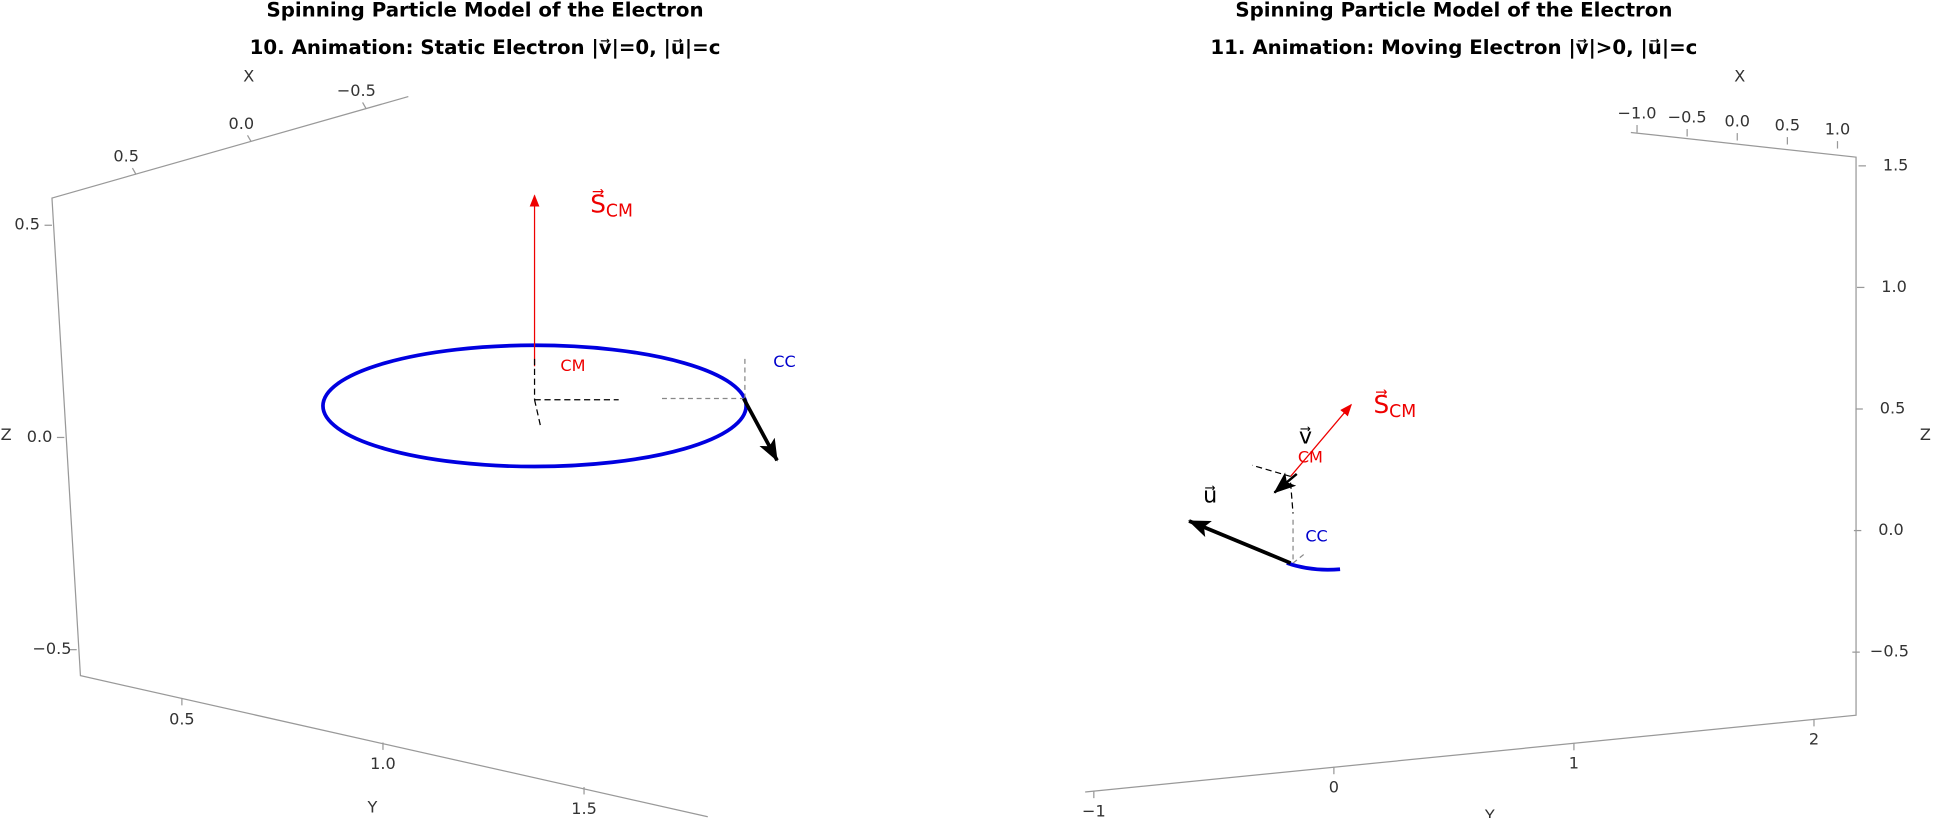 The image size is (1934, 818). What do you see at coordinates (1313, 566) in the screenshot?
I see `orbit` at bounding box center [1313, 566].